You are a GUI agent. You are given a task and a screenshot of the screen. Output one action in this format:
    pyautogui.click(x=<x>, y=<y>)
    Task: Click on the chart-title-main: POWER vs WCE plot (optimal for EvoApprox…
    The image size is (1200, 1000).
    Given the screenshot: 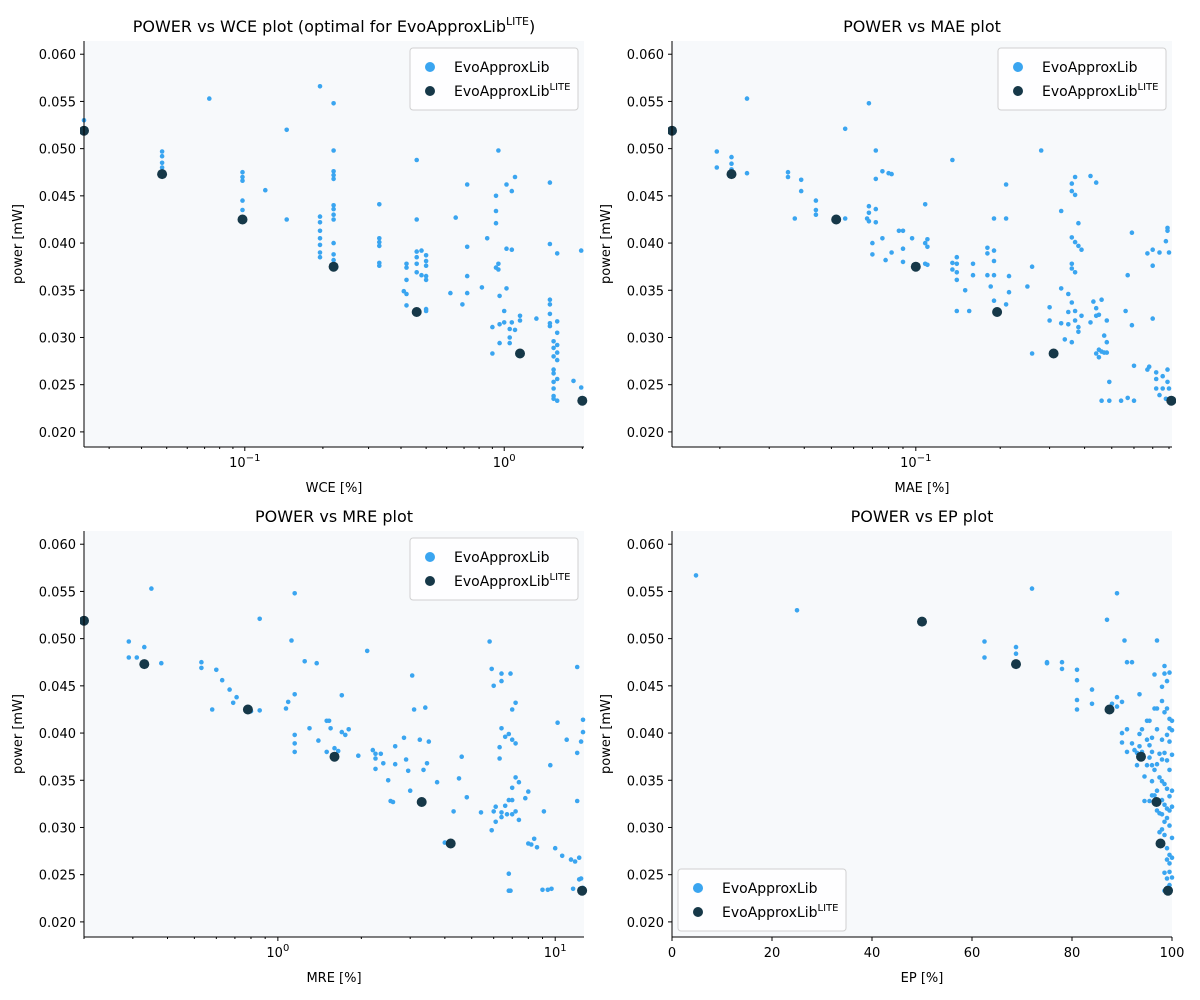 What is the action you would take?
    pyautogui.click(x=319, y=26)
    